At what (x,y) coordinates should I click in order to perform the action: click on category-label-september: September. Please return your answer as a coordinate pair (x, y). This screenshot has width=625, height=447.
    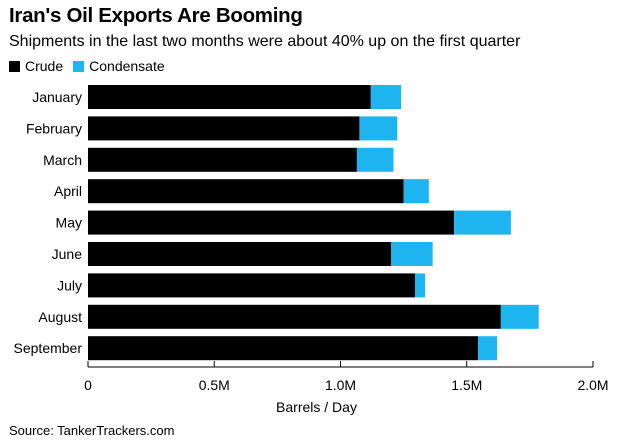
    Looking at the image, I should click on (48, 348).